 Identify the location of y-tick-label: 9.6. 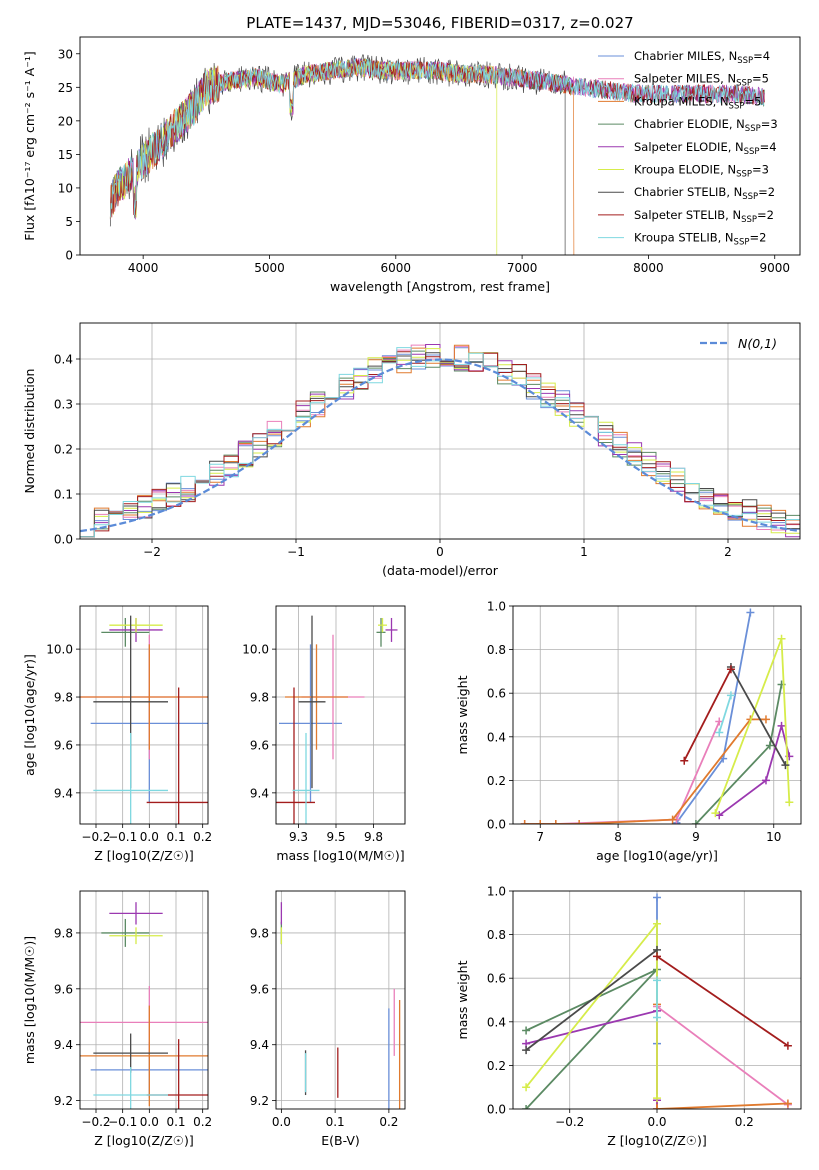
(63, 745).